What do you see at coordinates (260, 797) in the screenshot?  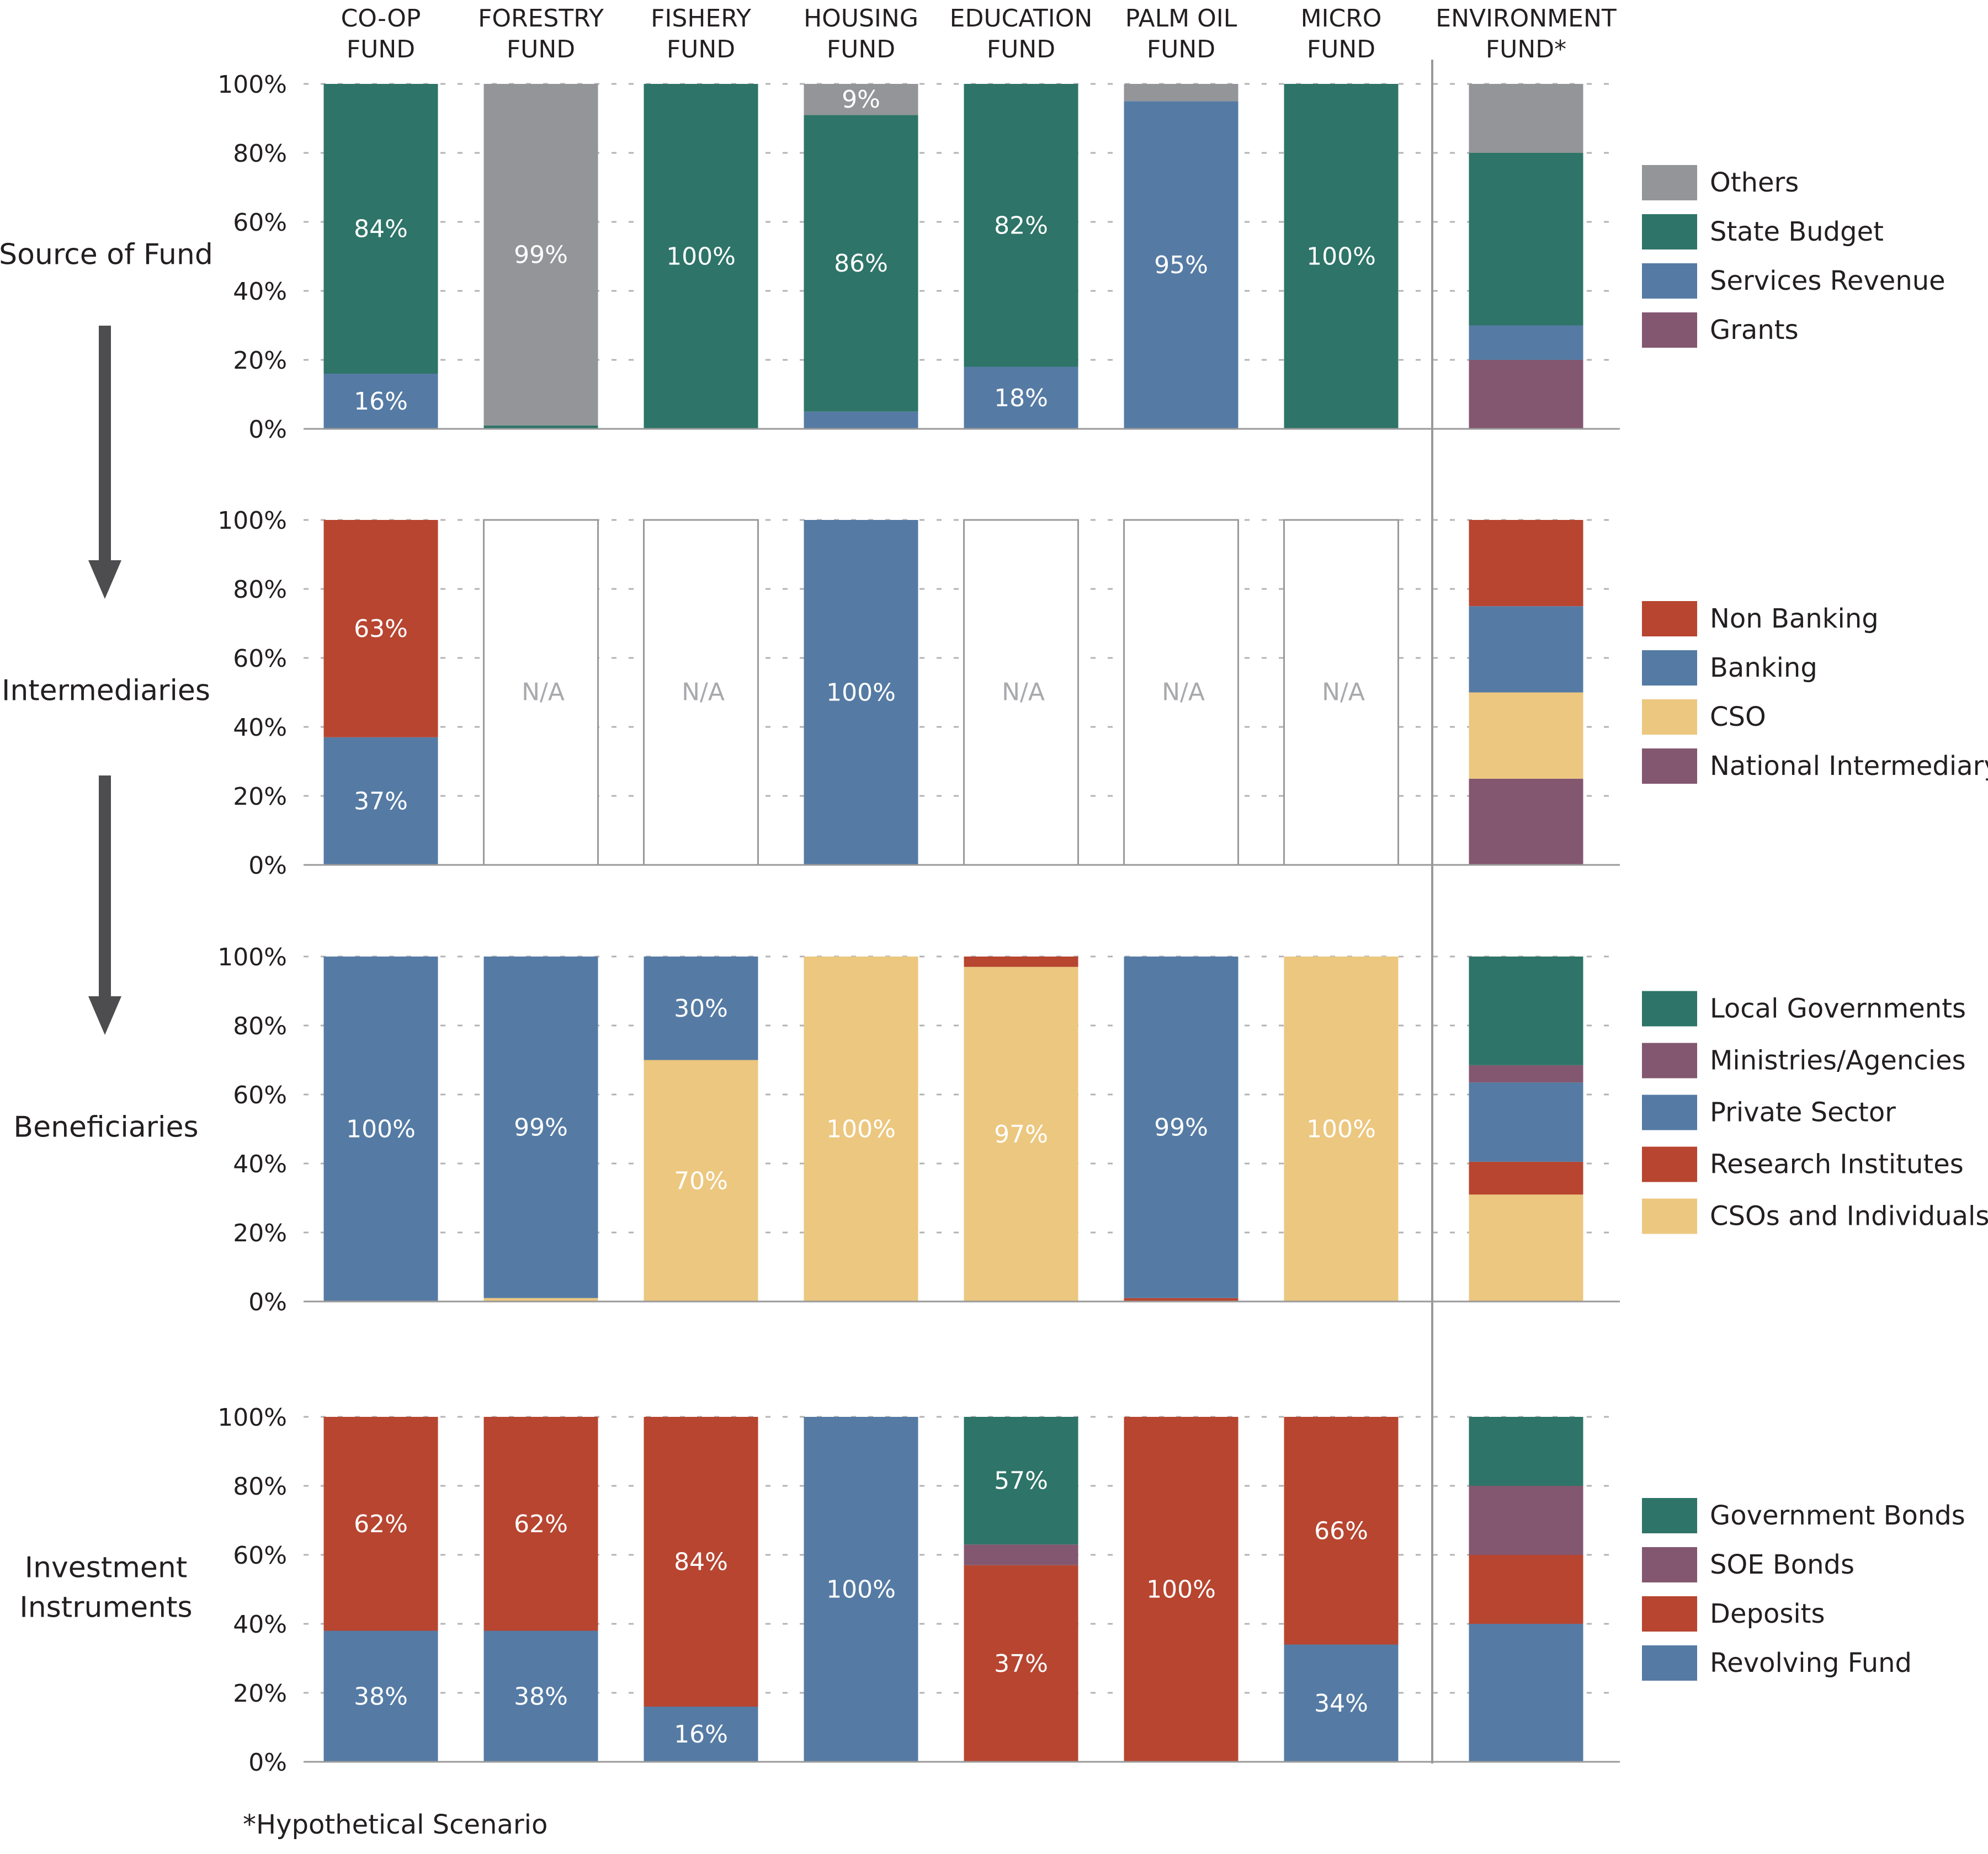 I see `y-tick-label: 20%` at bounding box center [260, 797].